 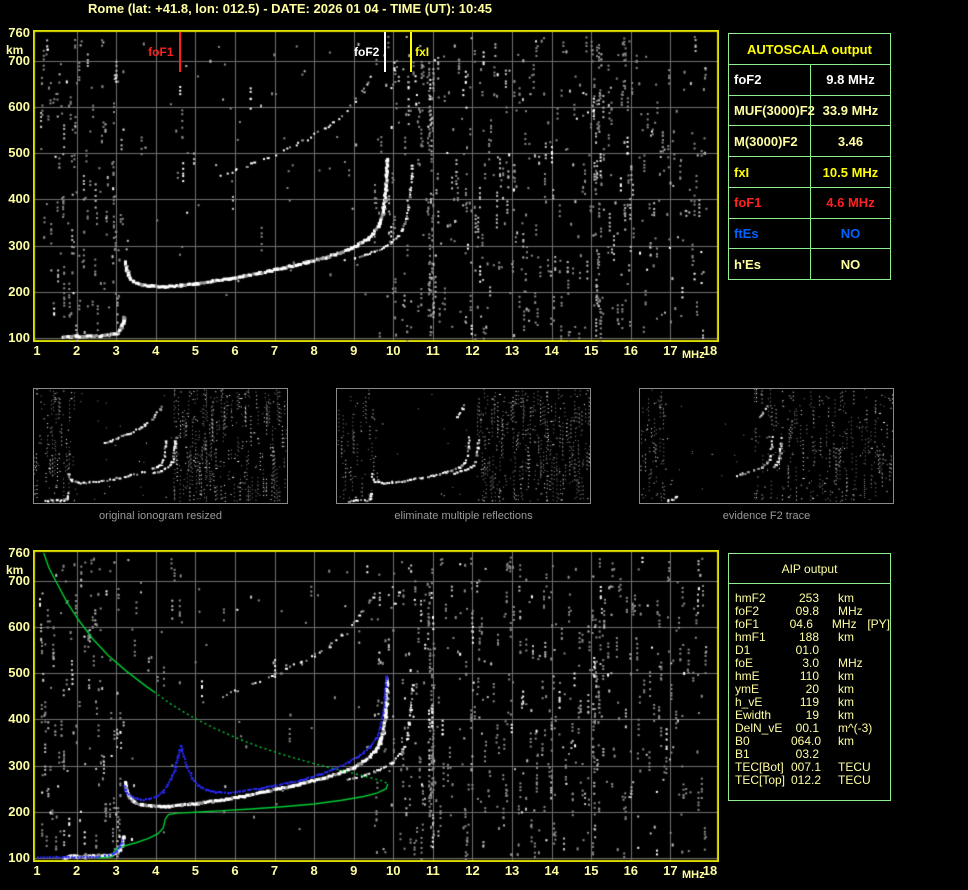 What do you see at coordinates (160, 446) in the screenshot?
I see `thumbnail-original-canvas` at bounding box center [160, 446].